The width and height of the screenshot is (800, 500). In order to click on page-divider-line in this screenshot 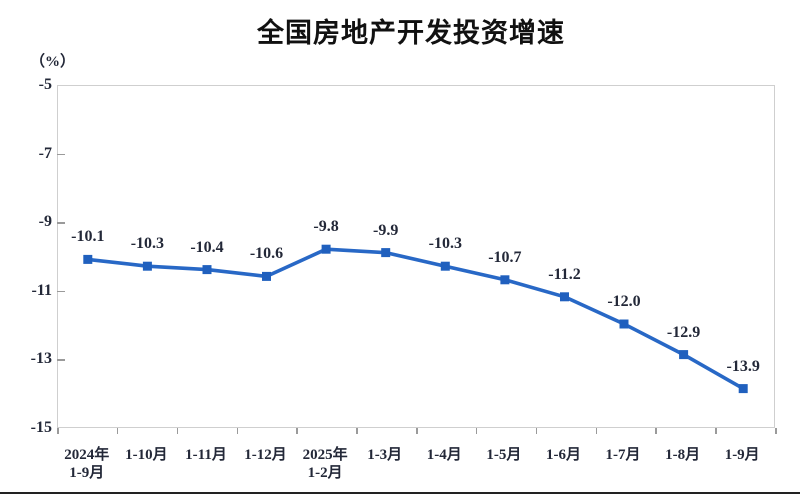, I will do `click(400, 493)`.